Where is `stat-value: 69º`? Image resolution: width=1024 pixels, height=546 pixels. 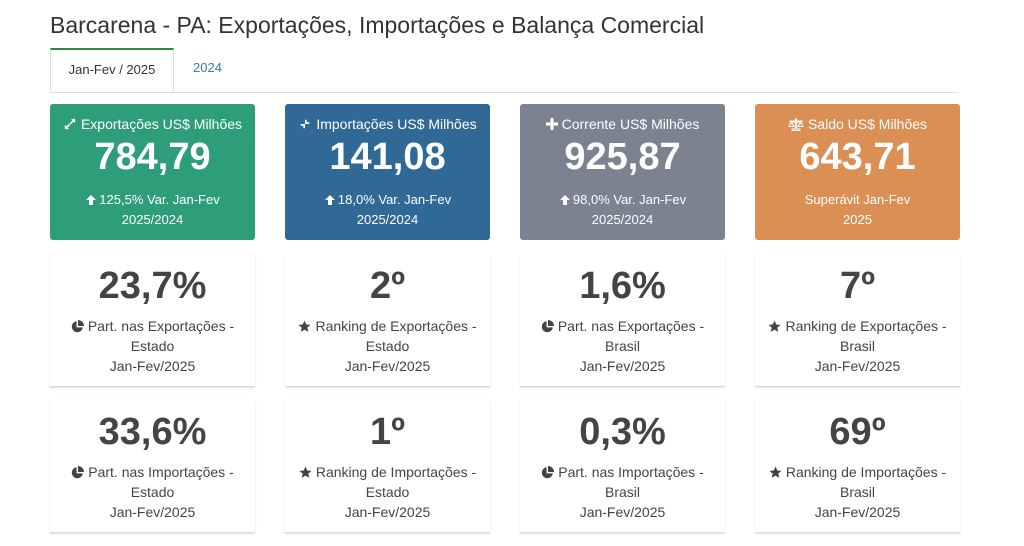
stat-value: 69º is located at coordinates (857, 432).